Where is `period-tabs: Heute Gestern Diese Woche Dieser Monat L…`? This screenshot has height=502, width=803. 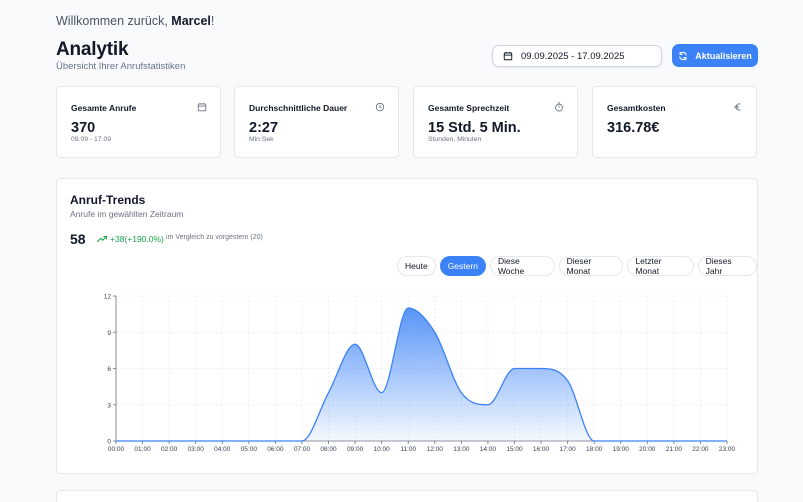 period-tabs: Heute Gestern Diese Woche Dieser Monat L… is located at coordinates (577, 266).